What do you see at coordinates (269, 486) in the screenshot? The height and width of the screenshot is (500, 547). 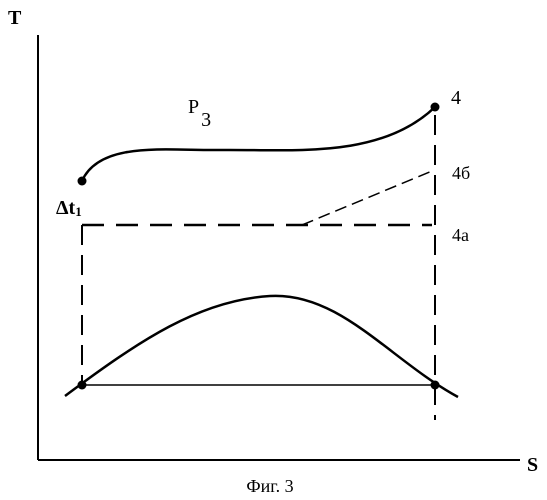 I see `figure-caption: Фиг. 3` at bounding box center [269, 486].